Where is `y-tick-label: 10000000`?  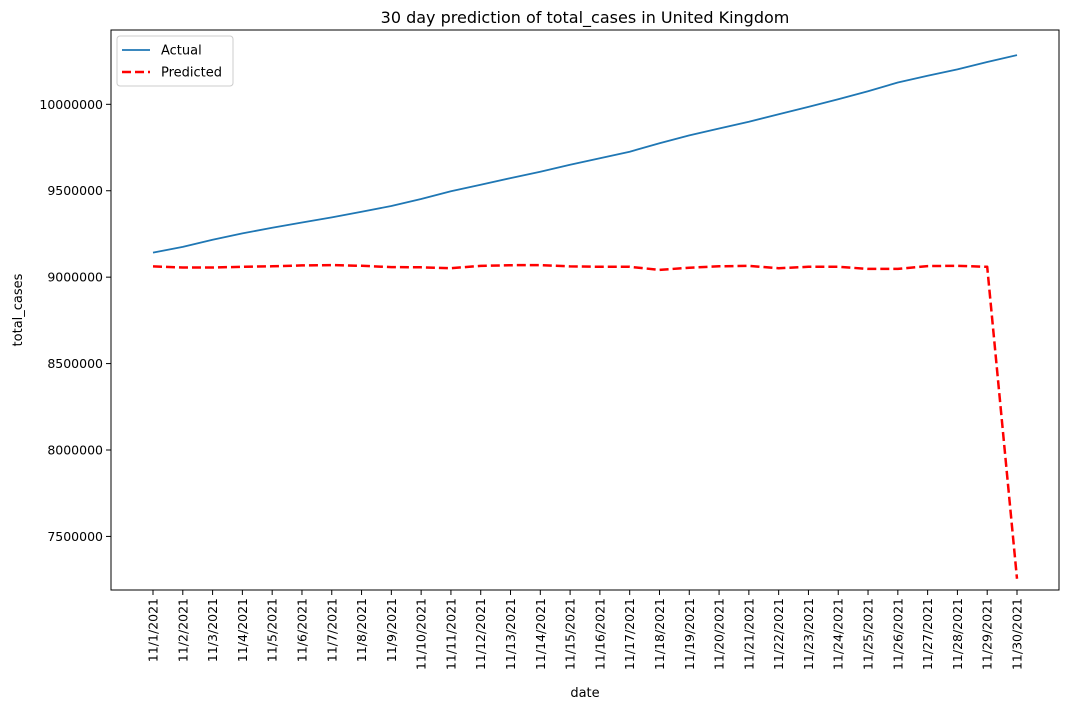
y-tick-label: 10000000 is located at coordinates (71, 104).